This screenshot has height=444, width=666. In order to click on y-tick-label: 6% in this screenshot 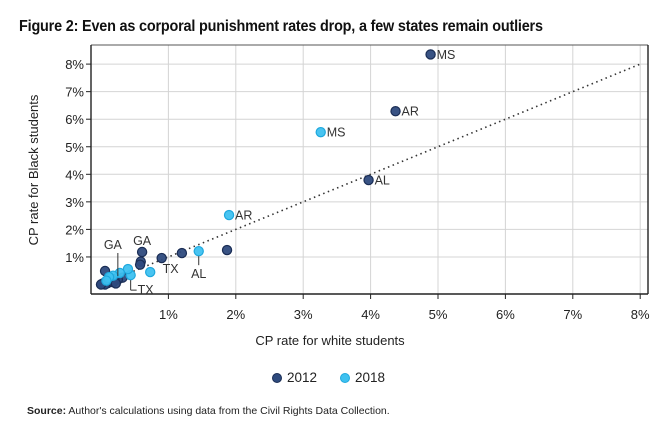, I will do `click(74, 119)`.